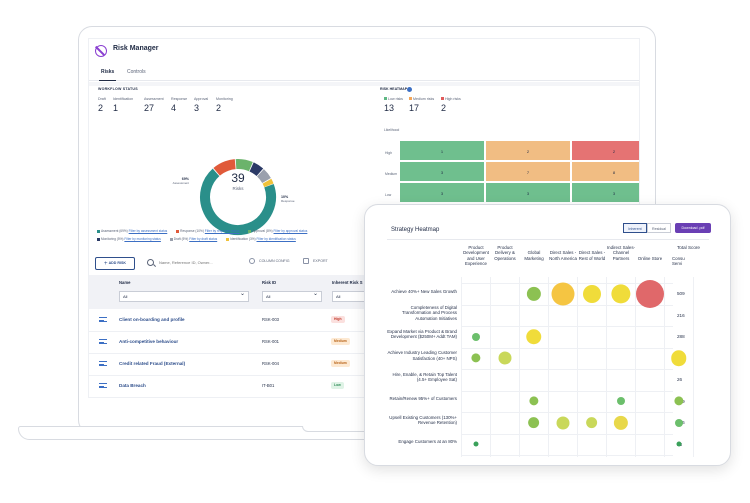 The width and height of the screenshot is (750, 503). I want to click on risk-id: RSK-001, so click(270, 341).